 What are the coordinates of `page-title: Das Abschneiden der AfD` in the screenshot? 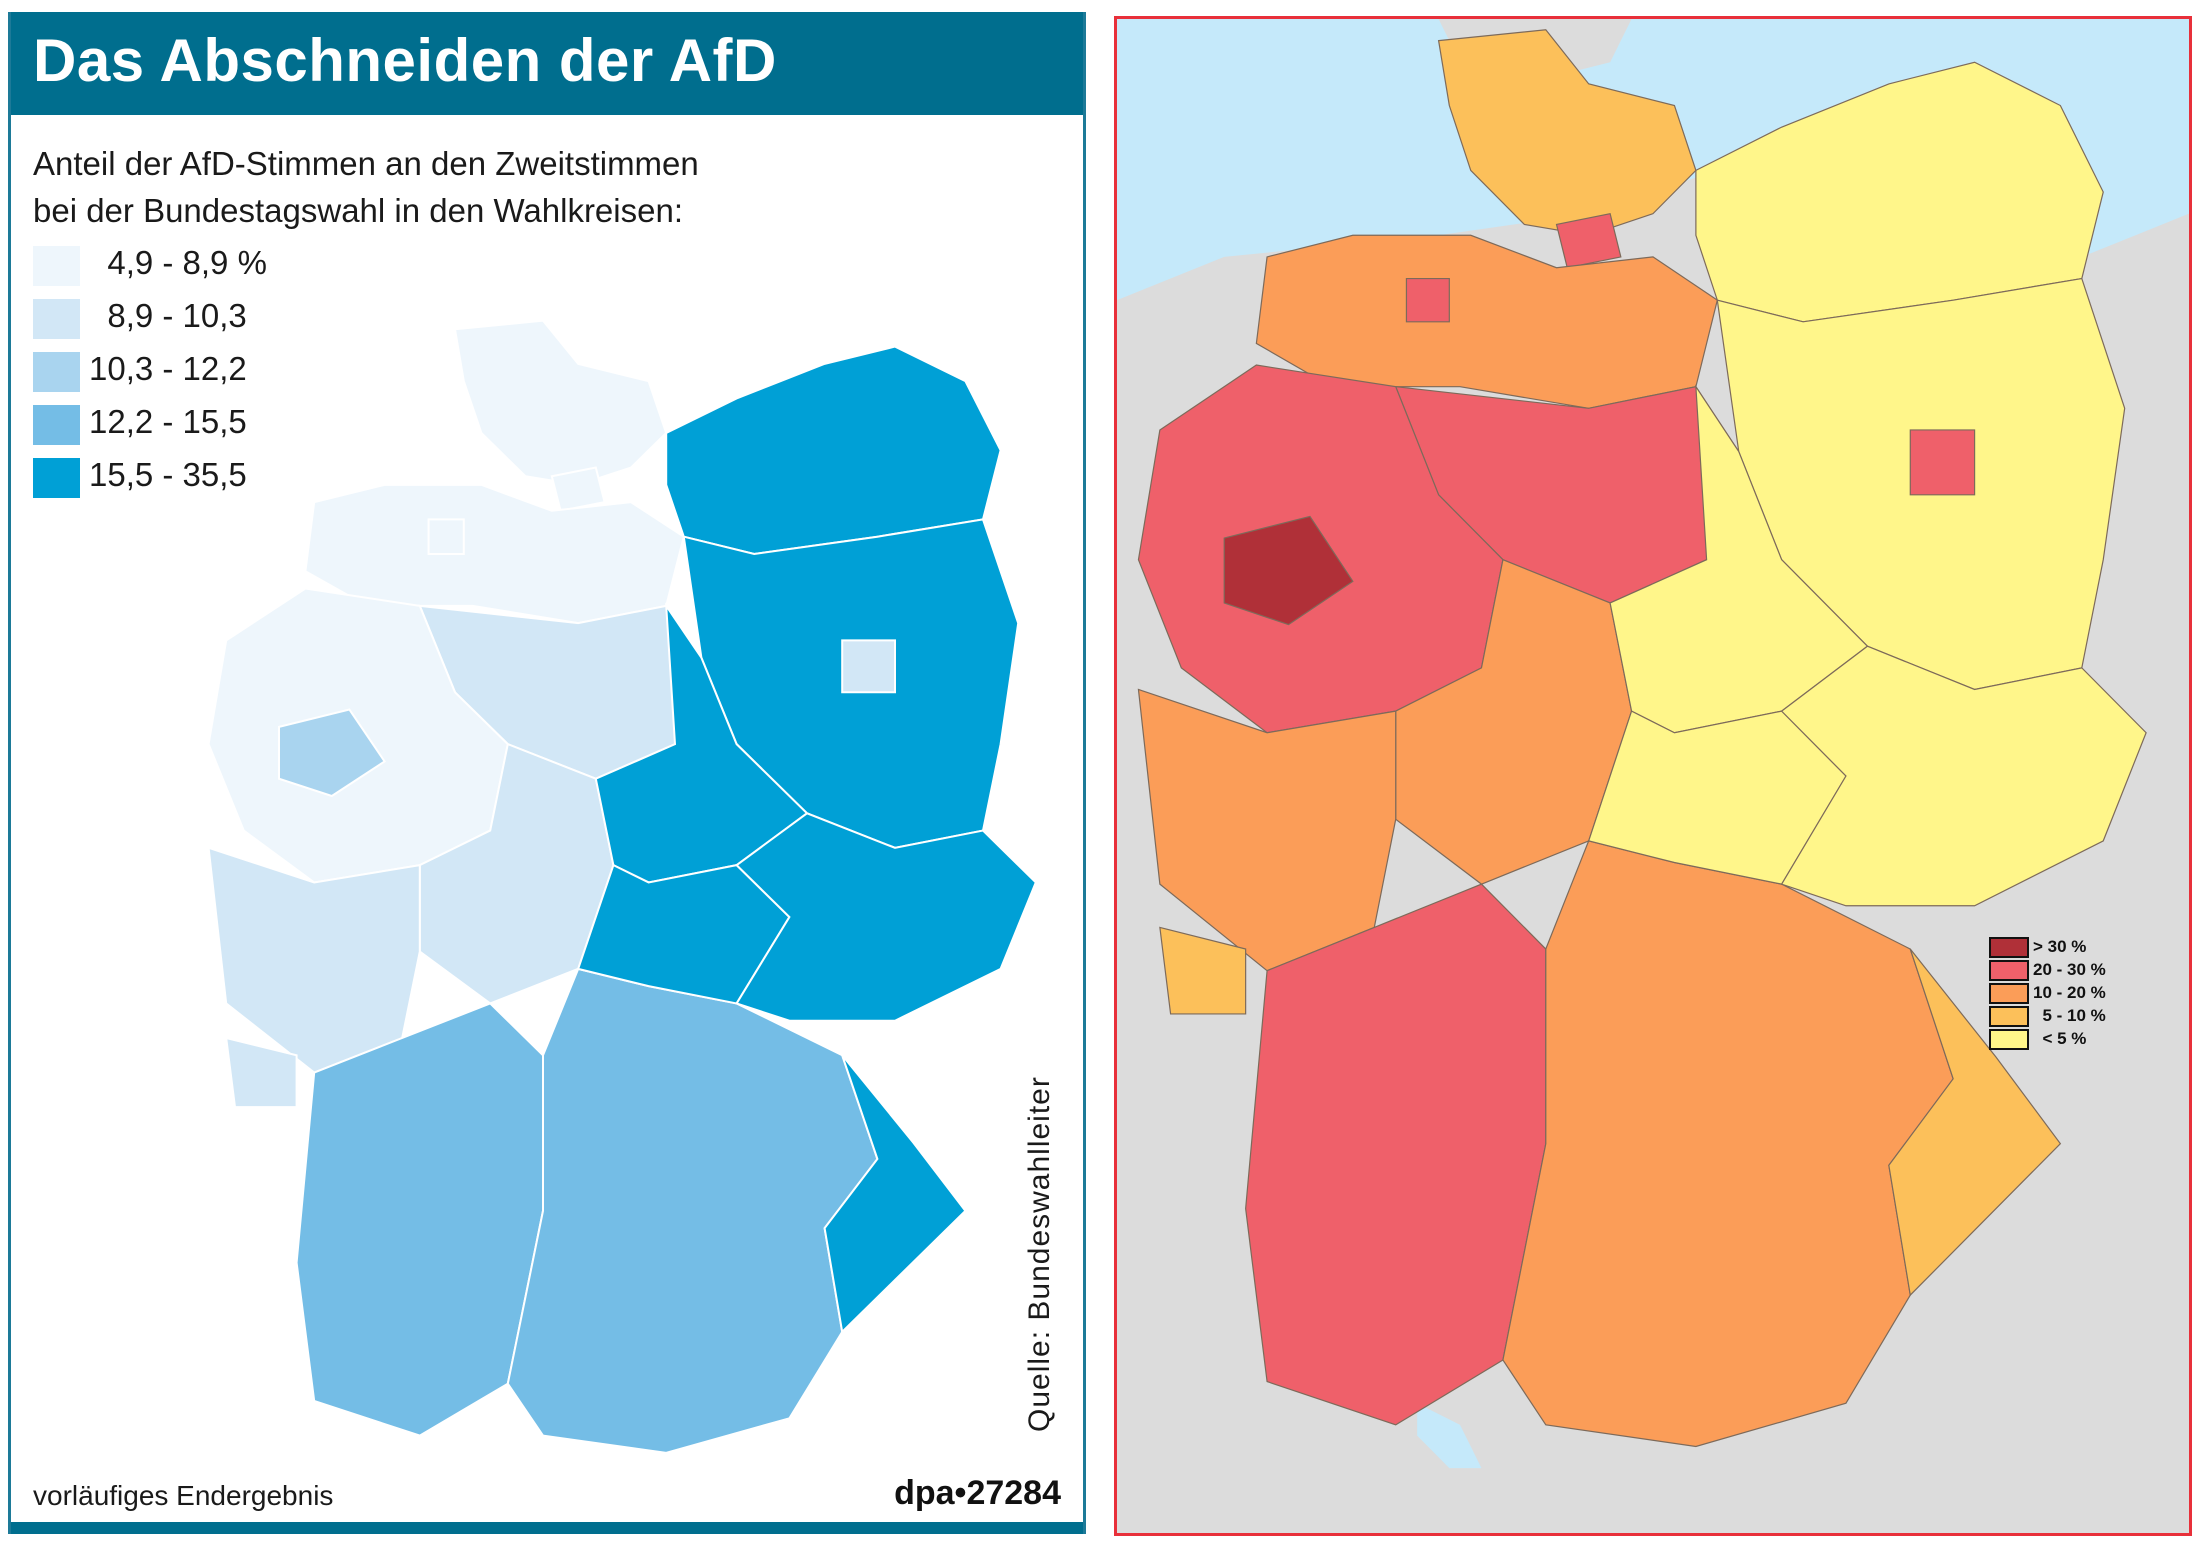 It's located at (405, 60).